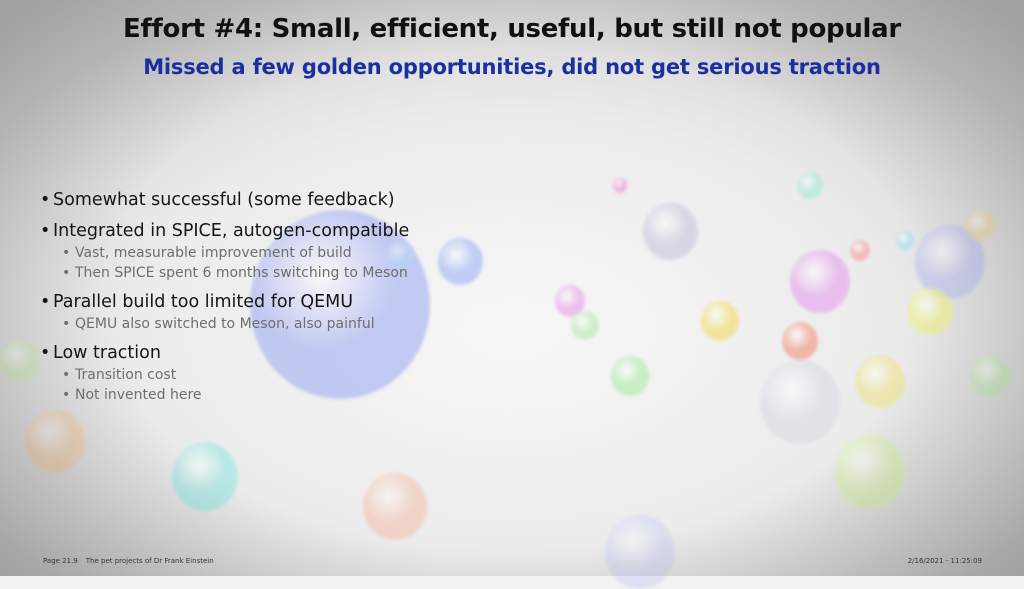 The width and height of the screenshot is (1024, 589). Describe the element at coordinates (371, 395) in the screenshot. I see `sub-bullet-item: • Not invented here` at that location.